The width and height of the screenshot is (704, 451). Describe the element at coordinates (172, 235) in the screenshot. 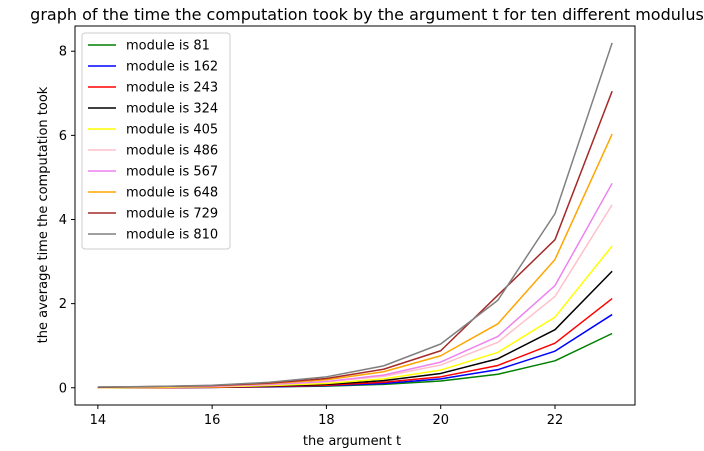

I see `legend-label-9: module is 810` at that location.